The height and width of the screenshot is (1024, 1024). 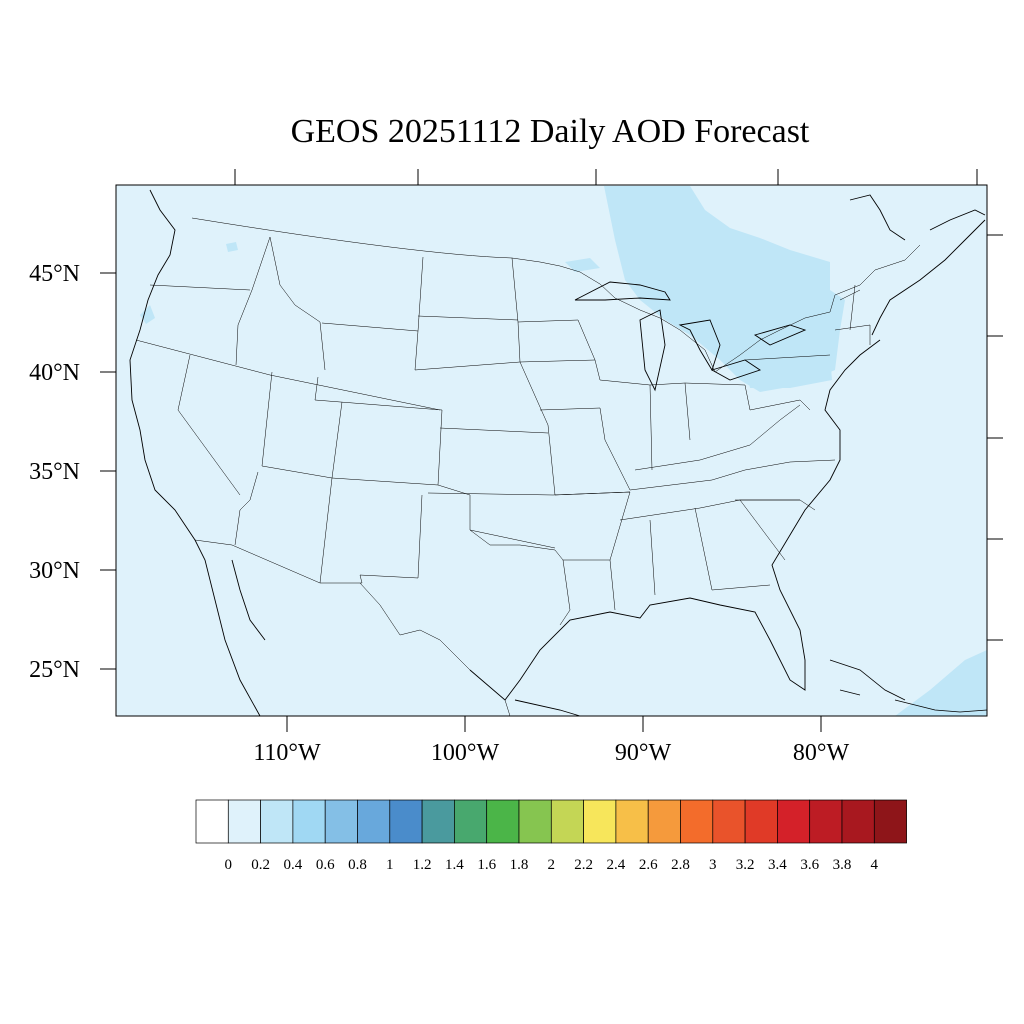 I want to click on aod-plume-caribbean, so click(x=941, y=683).